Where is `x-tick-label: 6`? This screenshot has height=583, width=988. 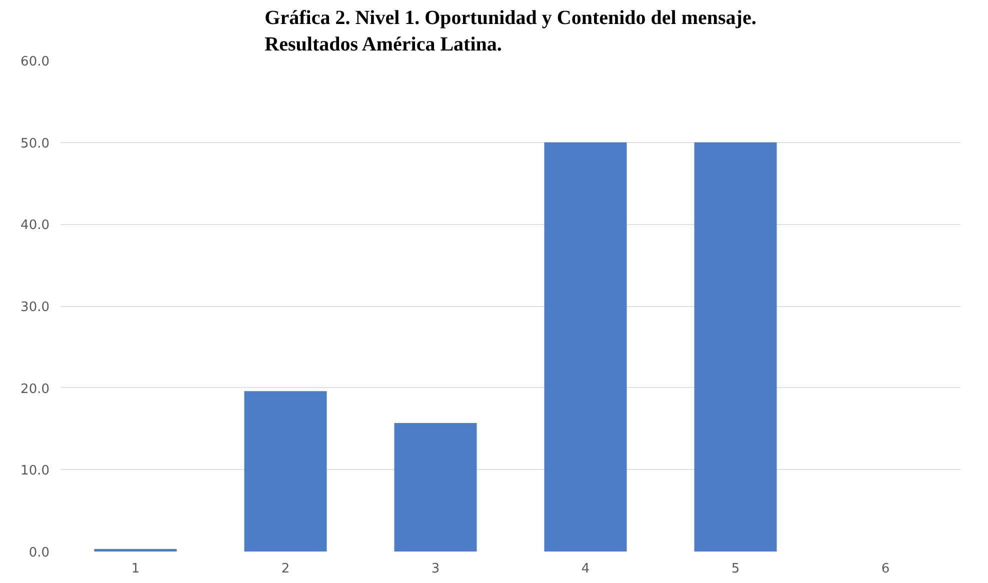
x-tick-label: 6 is located at coordinates (885, 569).